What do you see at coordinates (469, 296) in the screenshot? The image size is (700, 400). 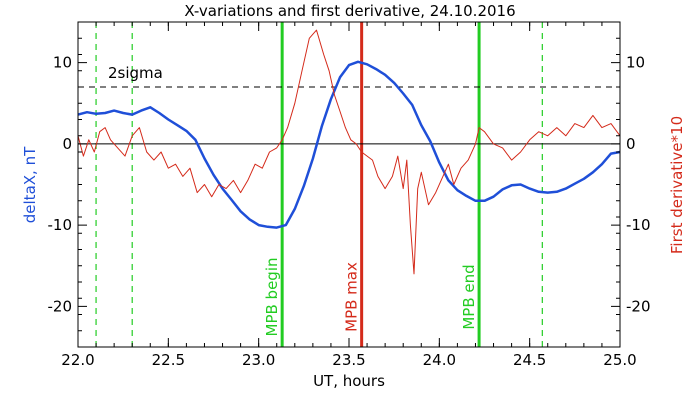 I see `marker-label-4: MPB end` at bounding box center [469, 296].